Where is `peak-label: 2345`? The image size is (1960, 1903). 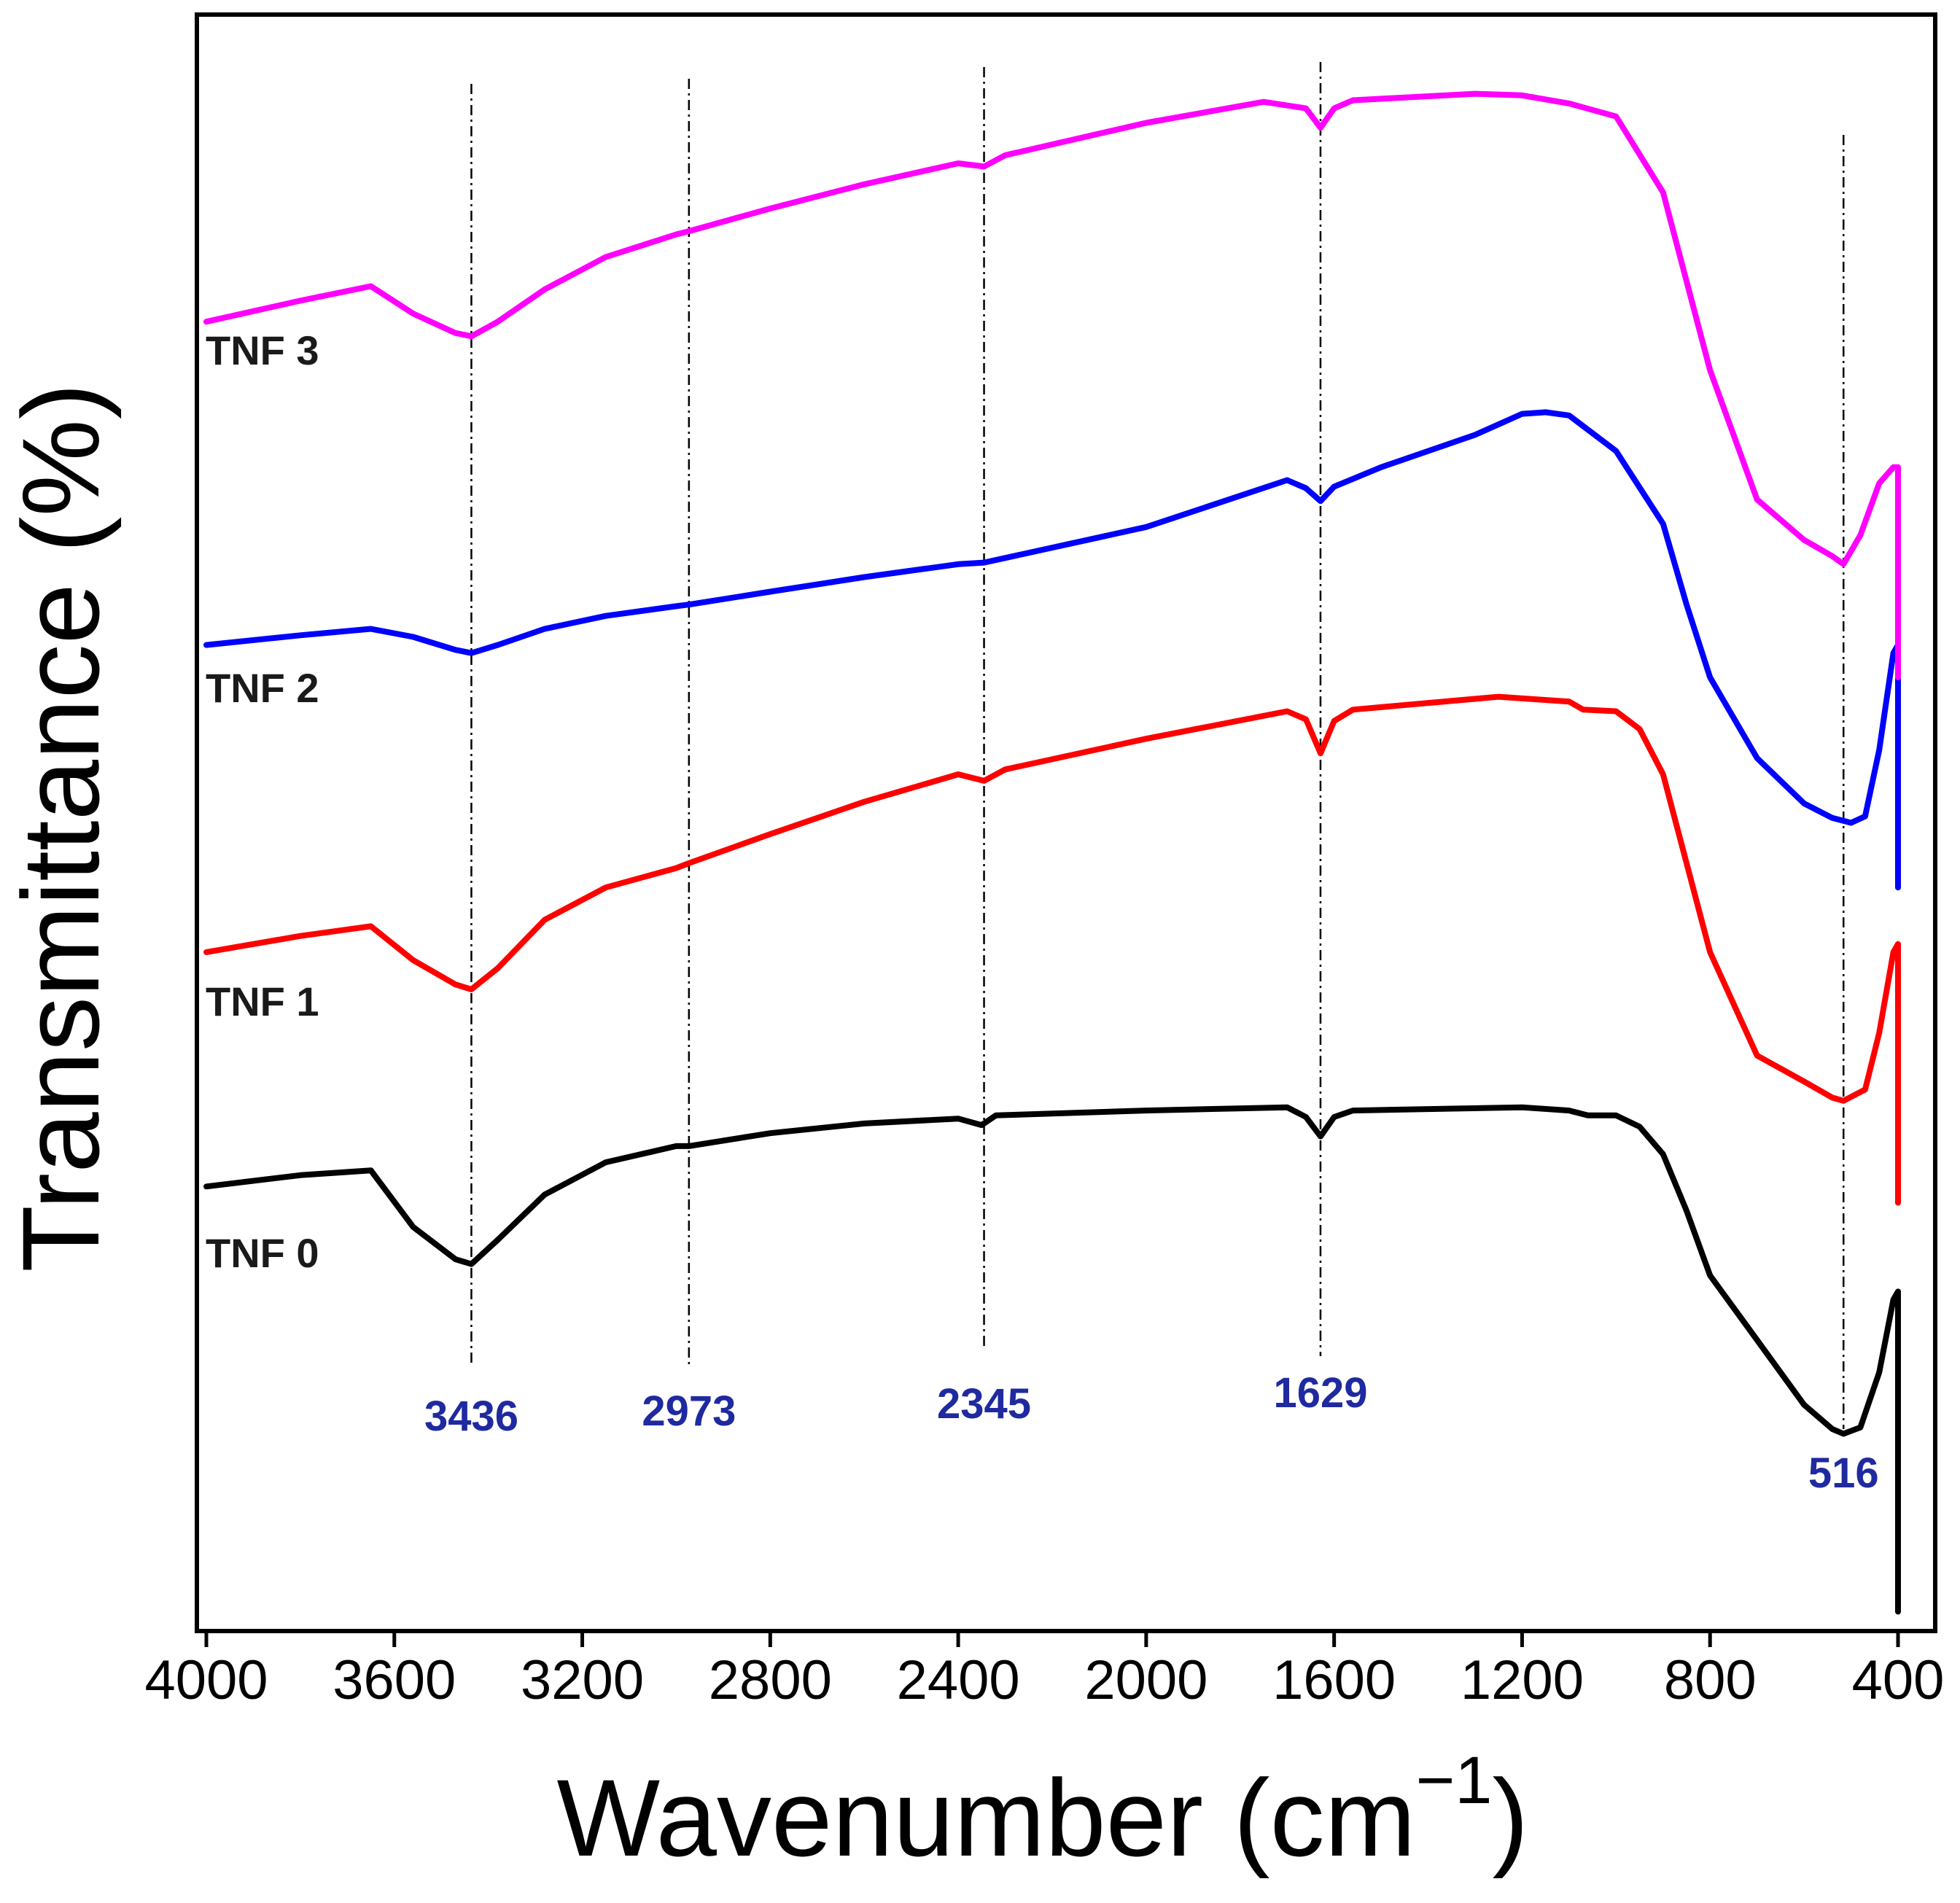
peak-label: 2345 is located at coordinates (984, 1404).